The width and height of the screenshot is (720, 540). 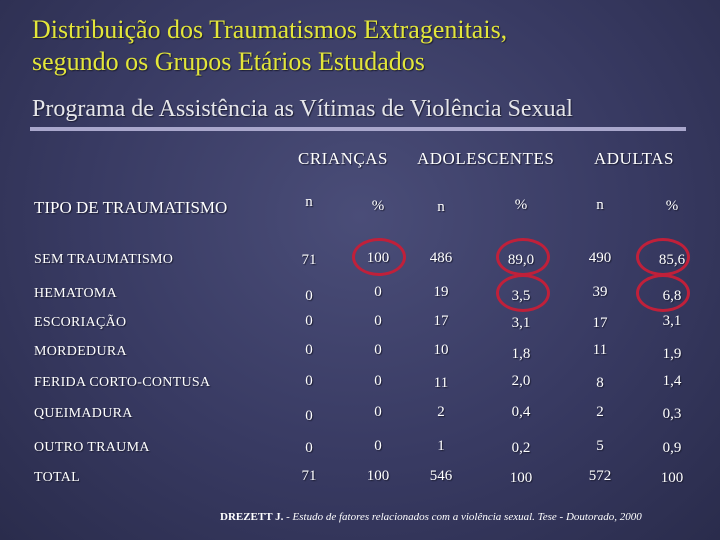 I want to click on group-header-2: ADOLESCENTES, so click(x=486, y=158).